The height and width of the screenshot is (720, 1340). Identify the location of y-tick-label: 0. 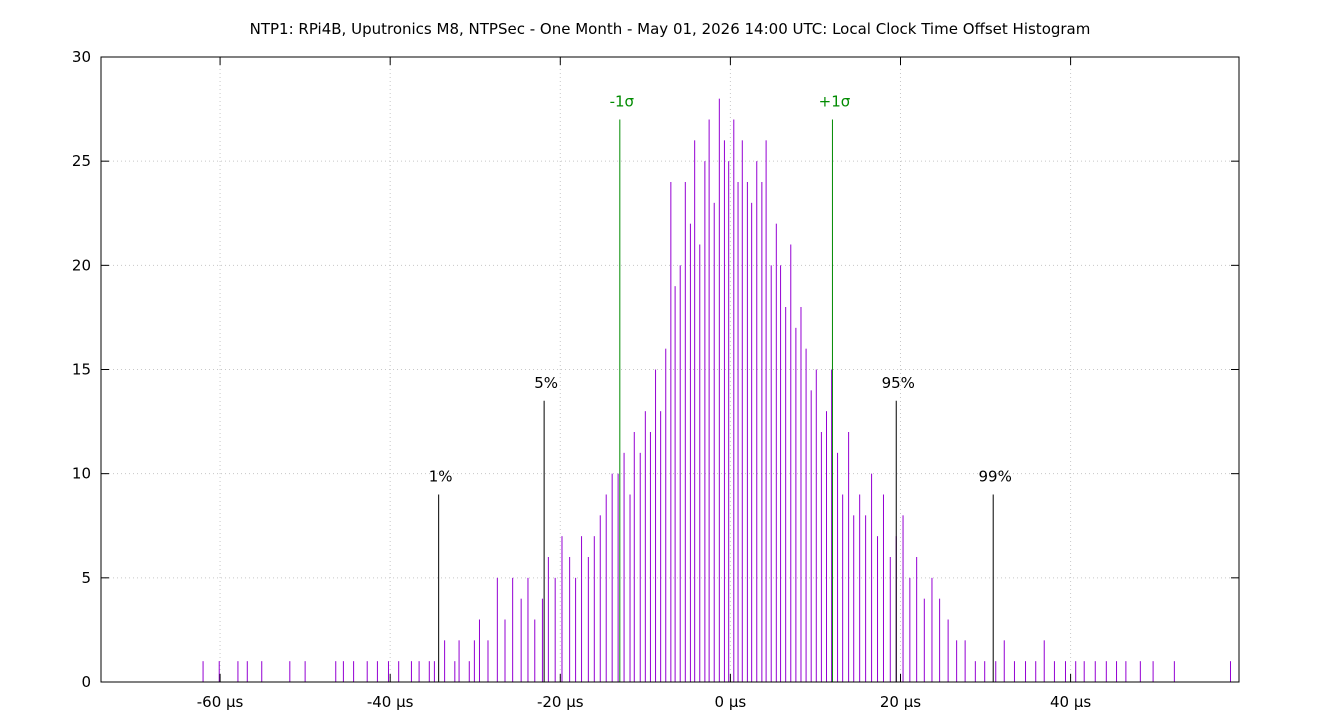
(86, 682).